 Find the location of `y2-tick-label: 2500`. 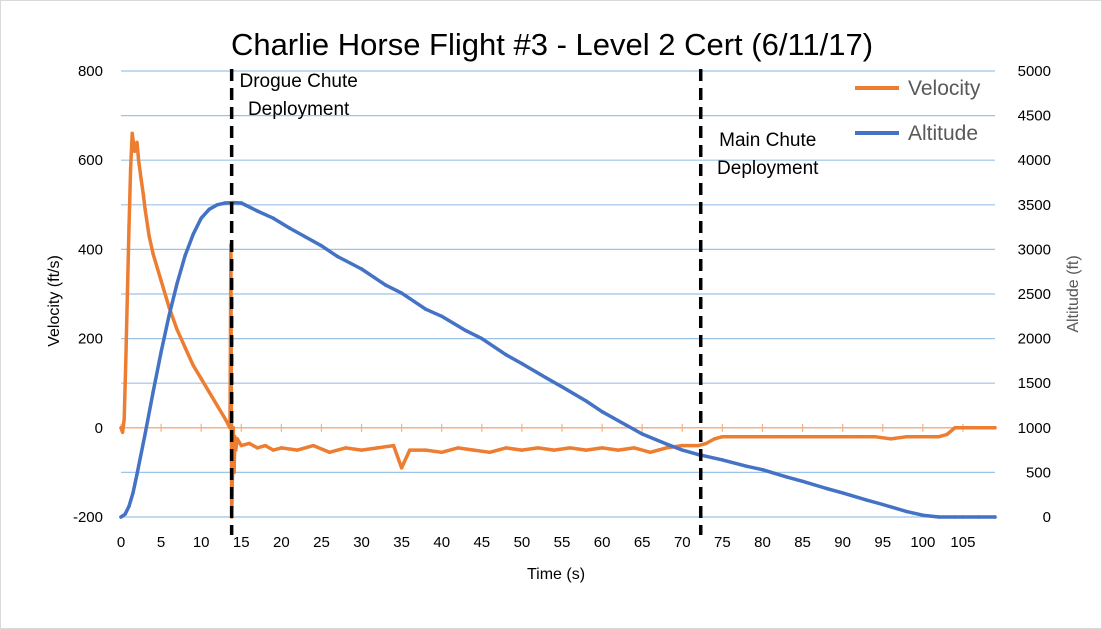

y2-tick-label: 2500 is located at coordinates (1034, 294).